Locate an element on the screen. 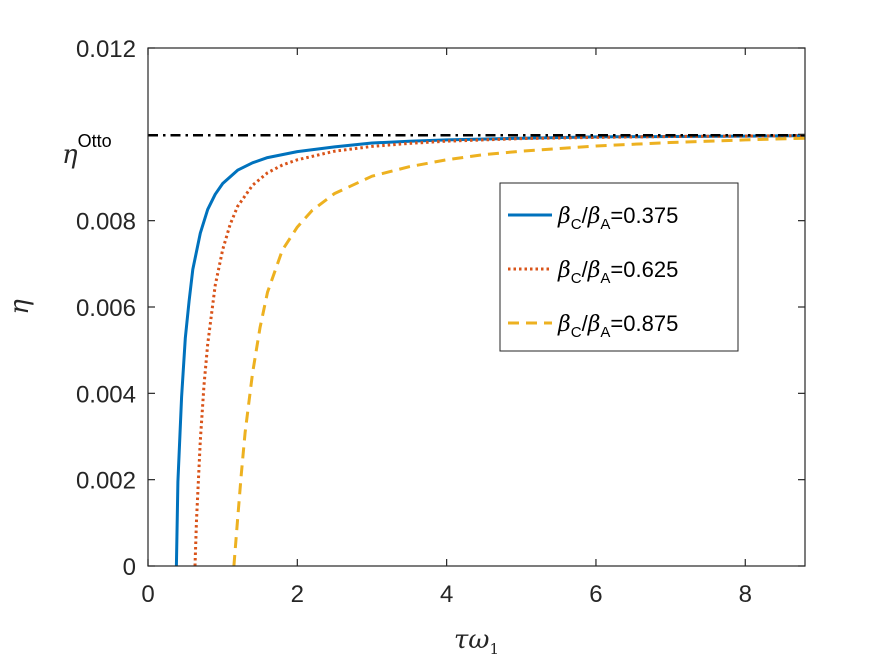 This screenshot has height=667, width=889. otto-label-main: η is located at coordinates (70, 155).